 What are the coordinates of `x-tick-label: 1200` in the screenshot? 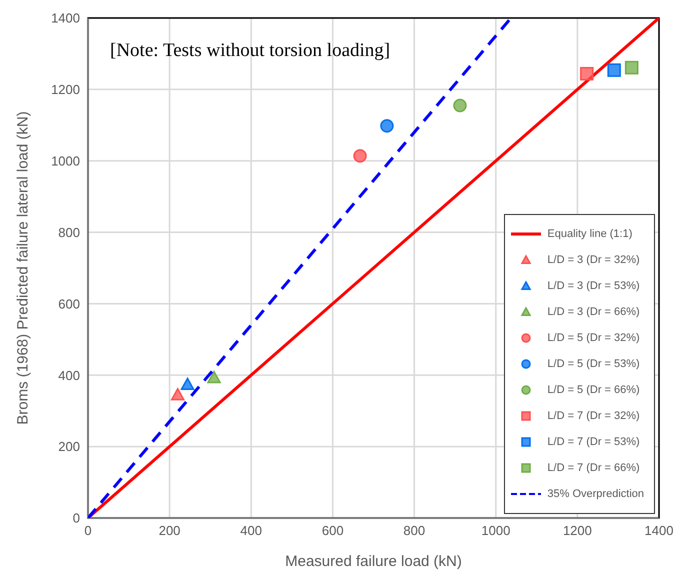 It's located at (577, 530).